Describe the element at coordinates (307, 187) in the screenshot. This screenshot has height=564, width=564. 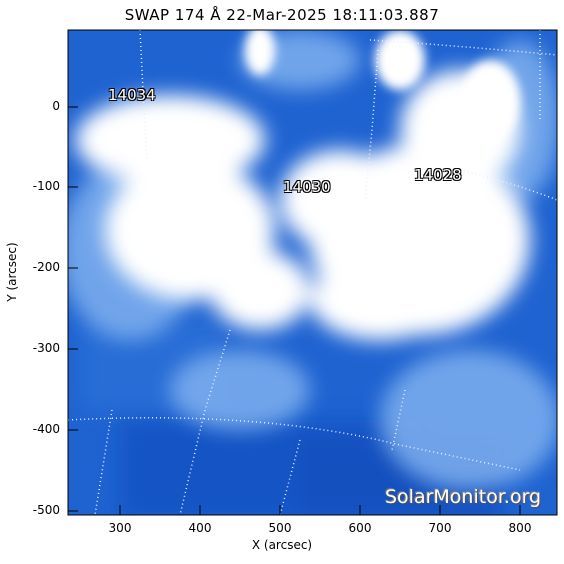
I see `active-region-label: 14030` at that location.